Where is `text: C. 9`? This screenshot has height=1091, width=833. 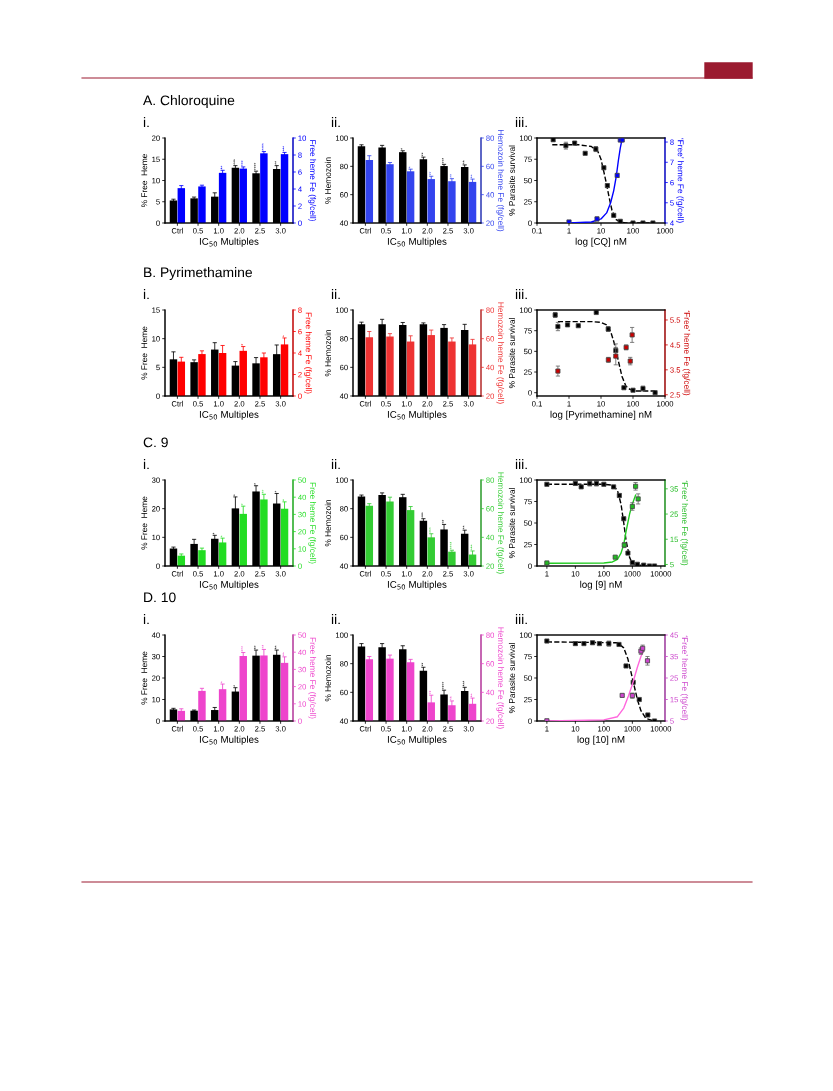 text: C. 9 is located at coordinates (155, 442).